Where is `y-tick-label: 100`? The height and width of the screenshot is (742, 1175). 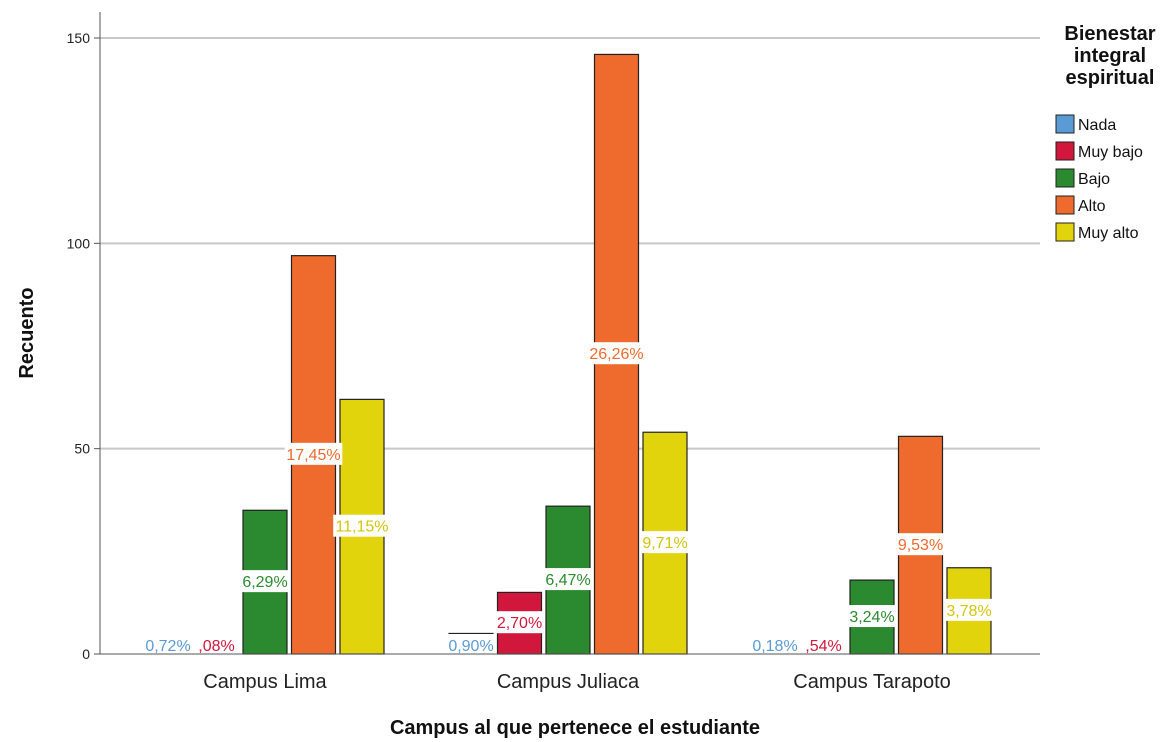
y-tick-label: 100 is located at coordinates (79, 243).